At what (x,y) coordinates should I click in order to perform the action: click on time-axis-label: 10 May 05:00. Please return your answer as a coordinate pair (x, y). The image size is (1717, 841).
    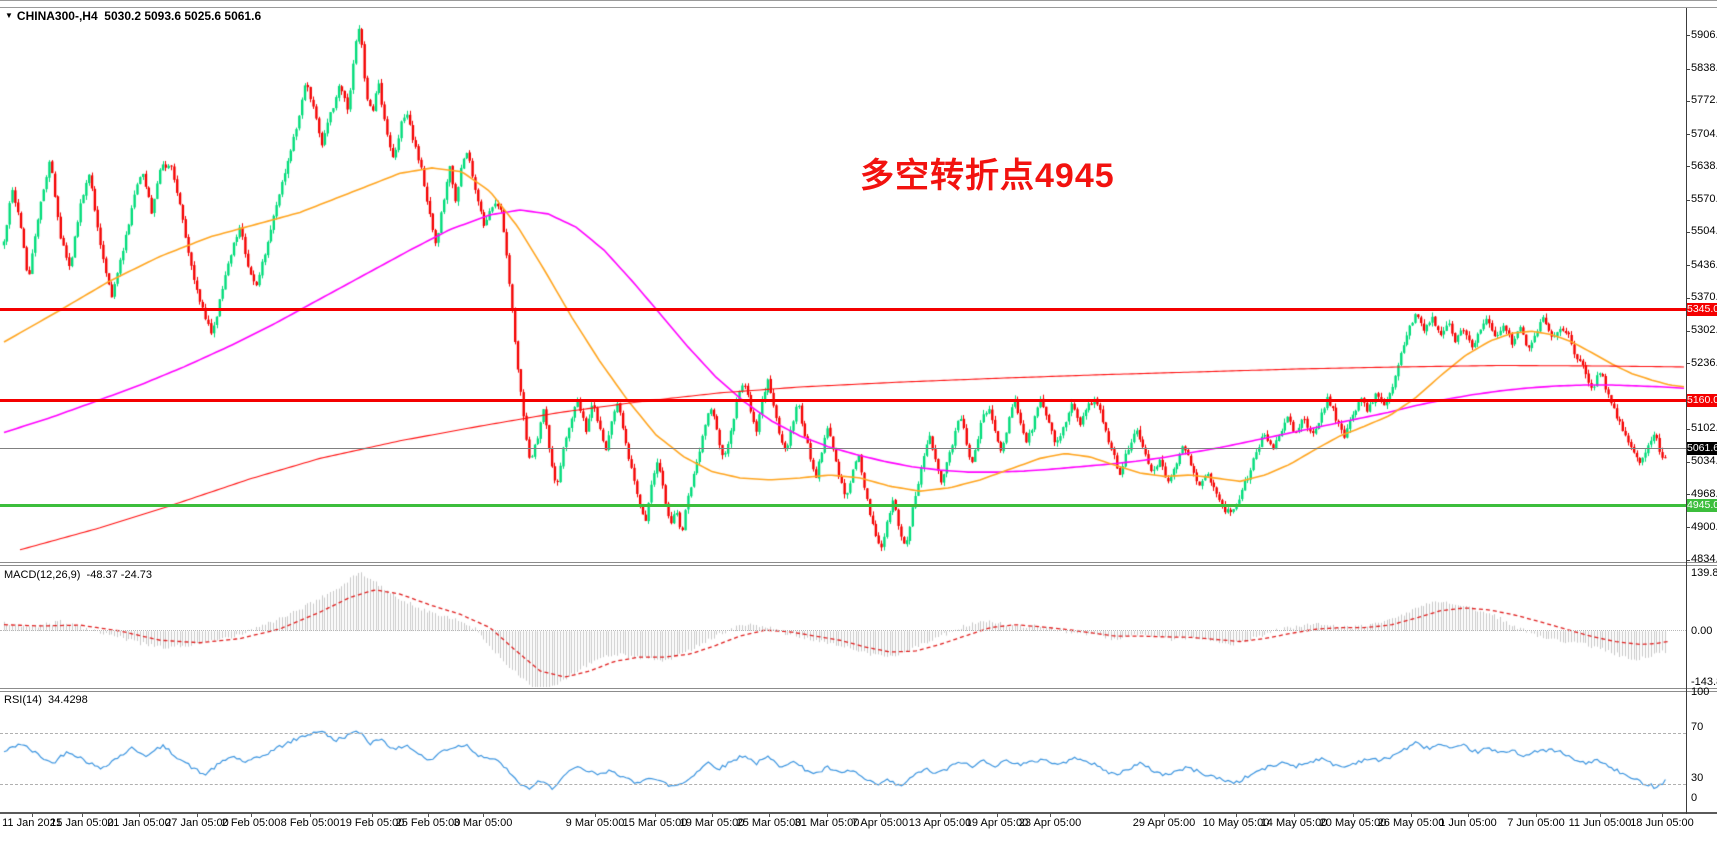
    Looking at the image, I should click on (1236, 823).